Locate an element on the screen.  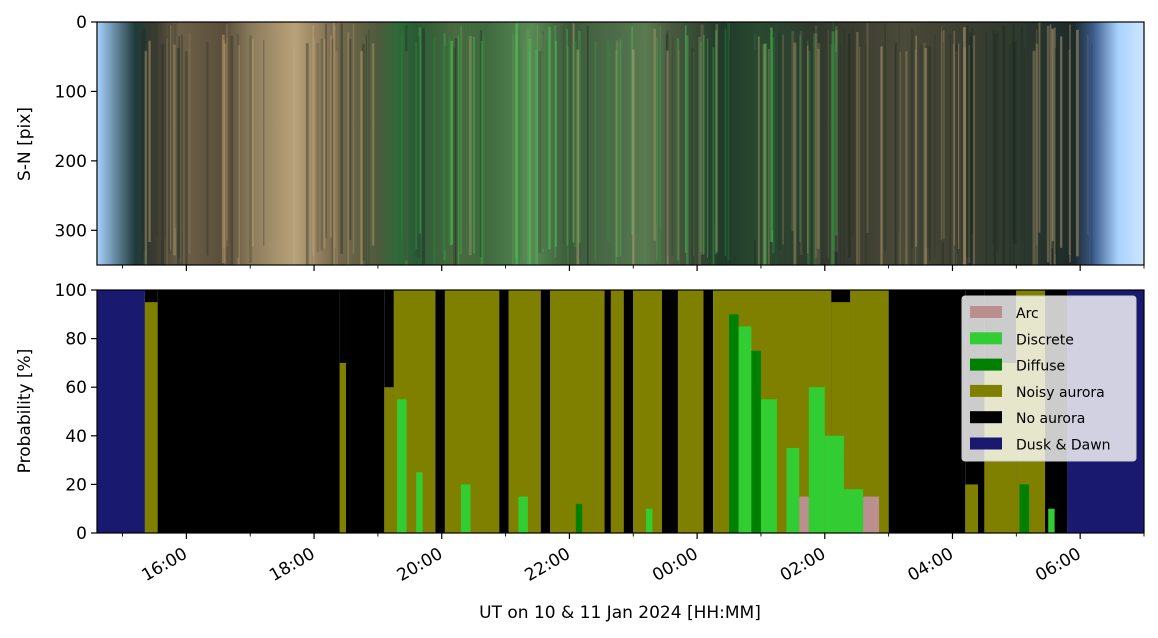
dusk-dawn-area is located at coordinates (121, 411).